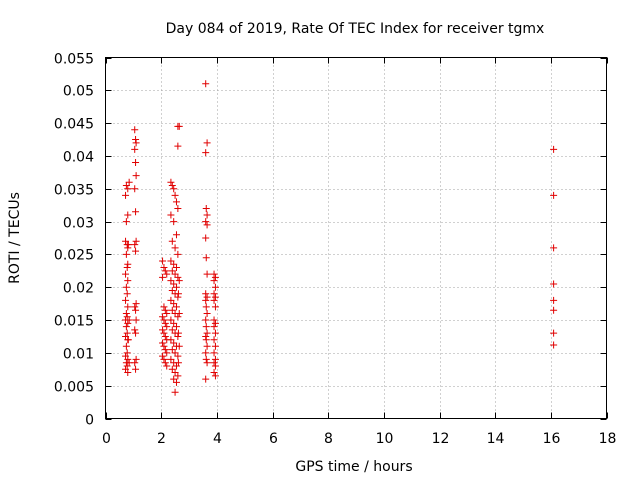  Describe the element at coordinates (78, 92) in the screenshot. I see `y-tick-label: 0.05` at that location.